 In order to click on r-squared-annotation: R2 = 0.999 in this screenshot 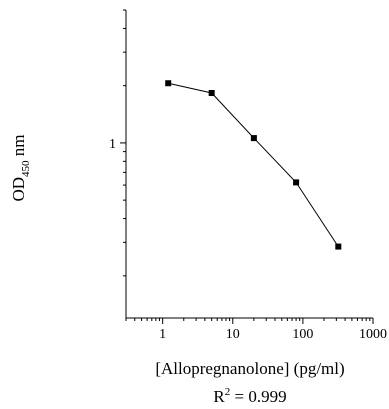, I will do `click(249, 396)`.